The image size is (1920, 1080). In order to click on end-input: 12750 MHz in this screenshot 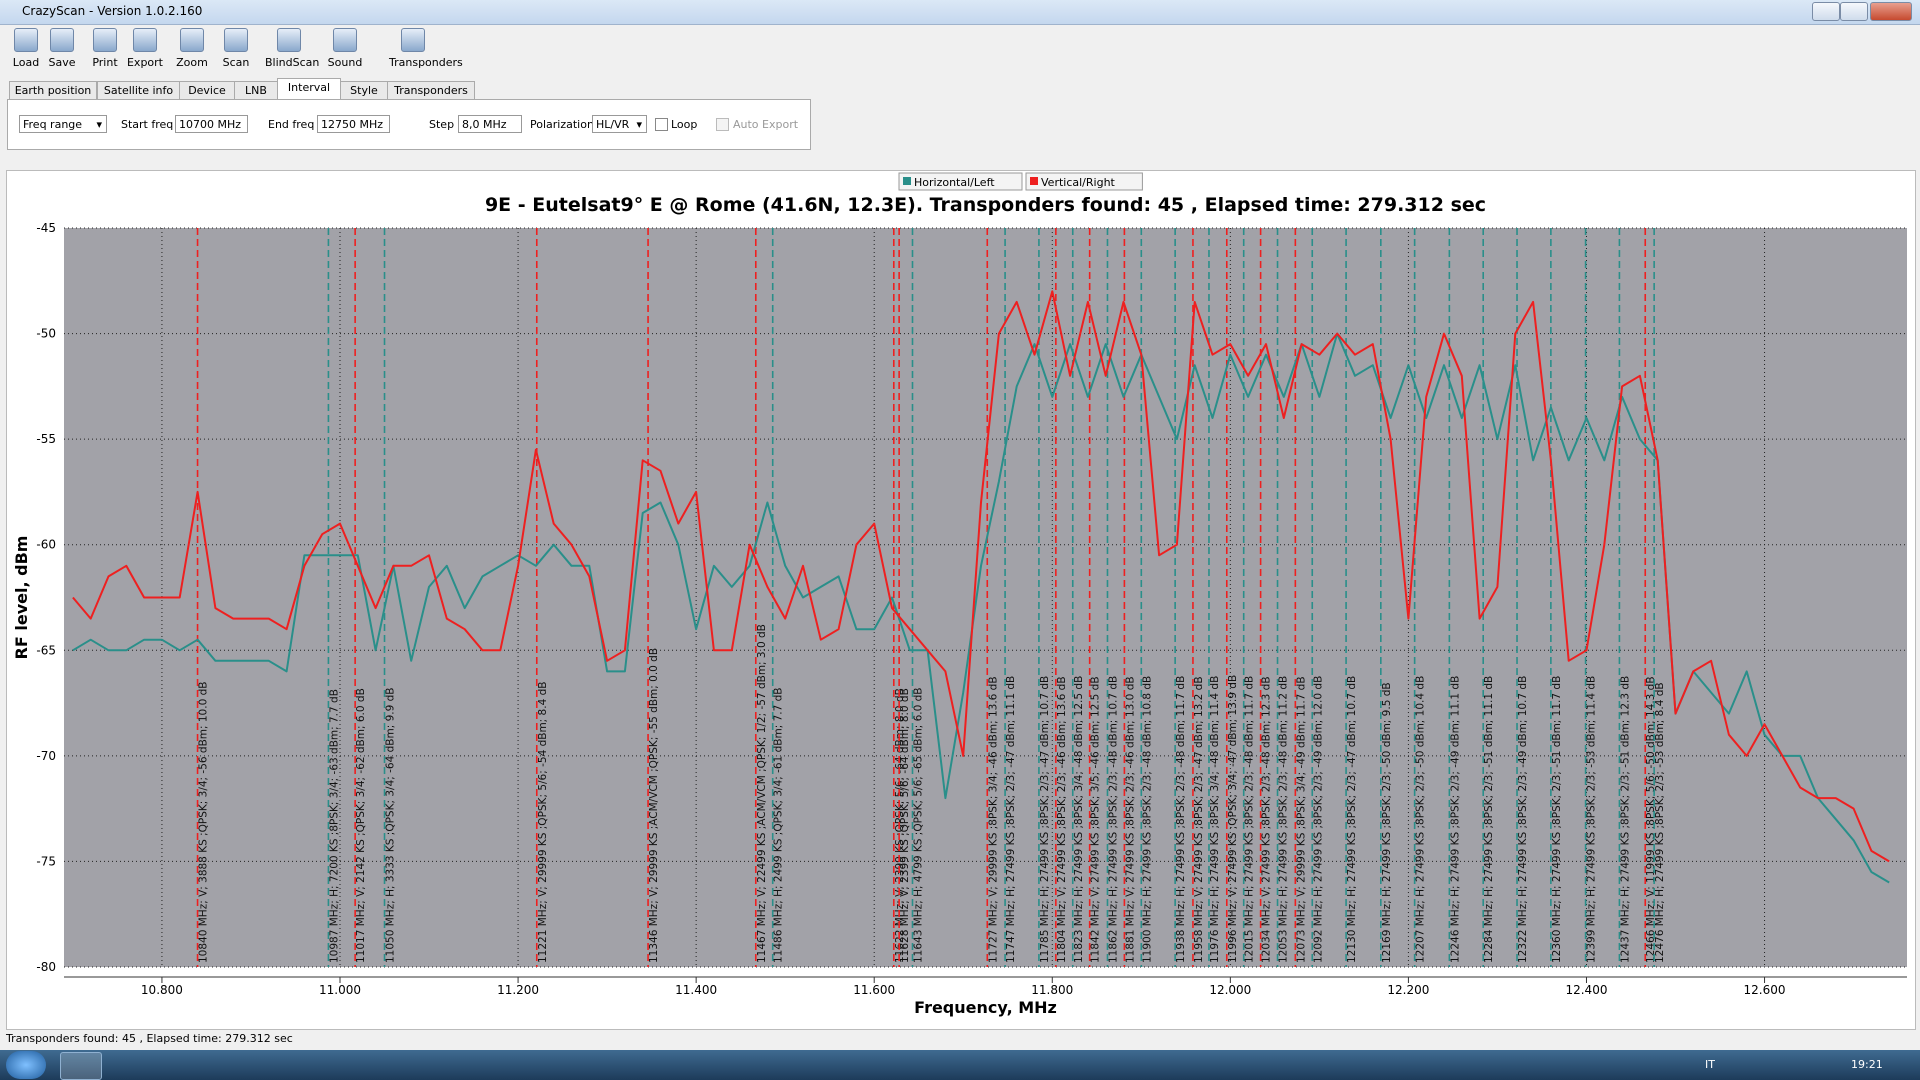, I will do `click(353, 124)`.